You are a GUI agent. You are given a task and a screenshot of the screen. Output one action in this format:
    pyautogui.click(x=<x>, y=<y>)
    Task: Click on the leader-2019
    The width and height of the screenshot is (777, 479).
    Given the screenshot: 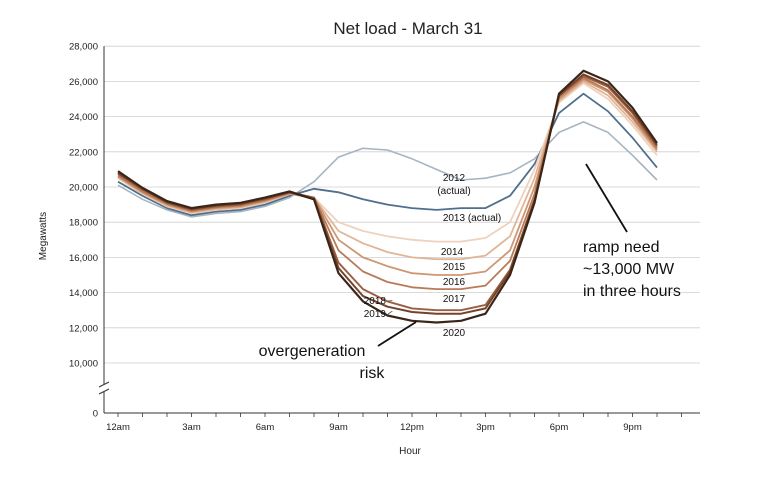 What is the action you would take?
    pyautogui.click(x=390, y=312)
    